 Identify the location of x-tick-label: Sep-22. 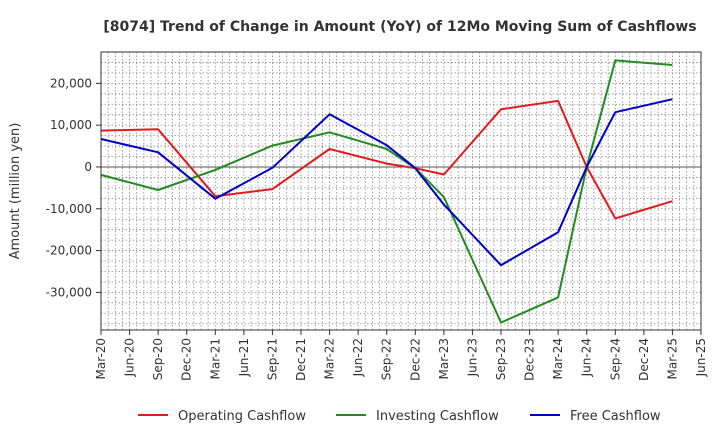
(387, 359).